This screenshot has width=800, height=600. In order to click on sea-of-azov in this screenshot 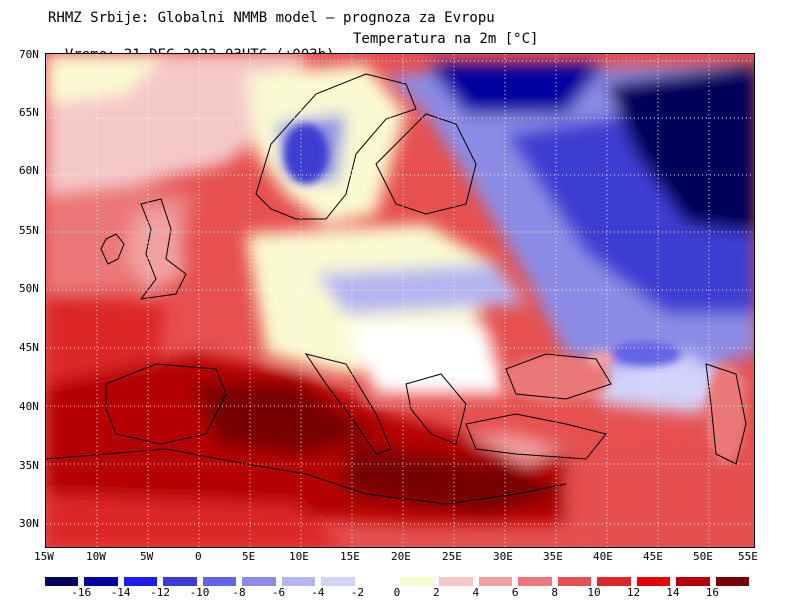, I will do `click(601, 359)`.